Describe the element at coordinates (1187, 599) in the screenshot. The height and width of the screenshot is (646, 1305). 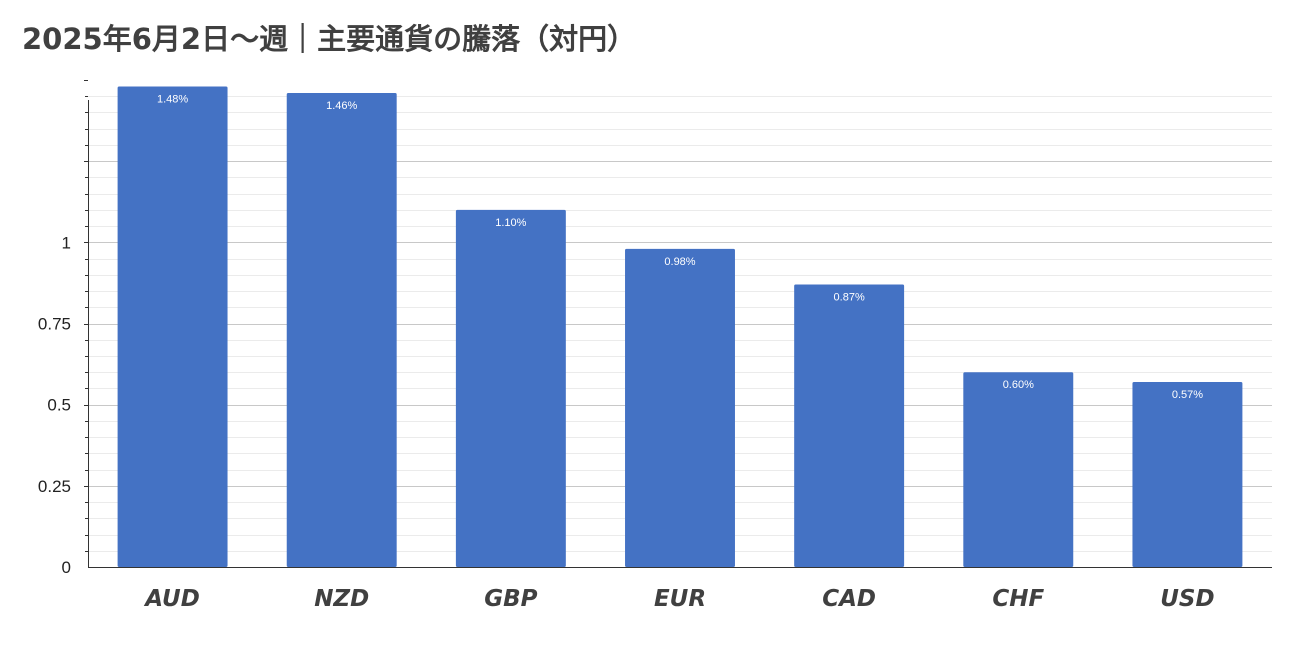
I see `x-tick-label-usd: USD` at that location.